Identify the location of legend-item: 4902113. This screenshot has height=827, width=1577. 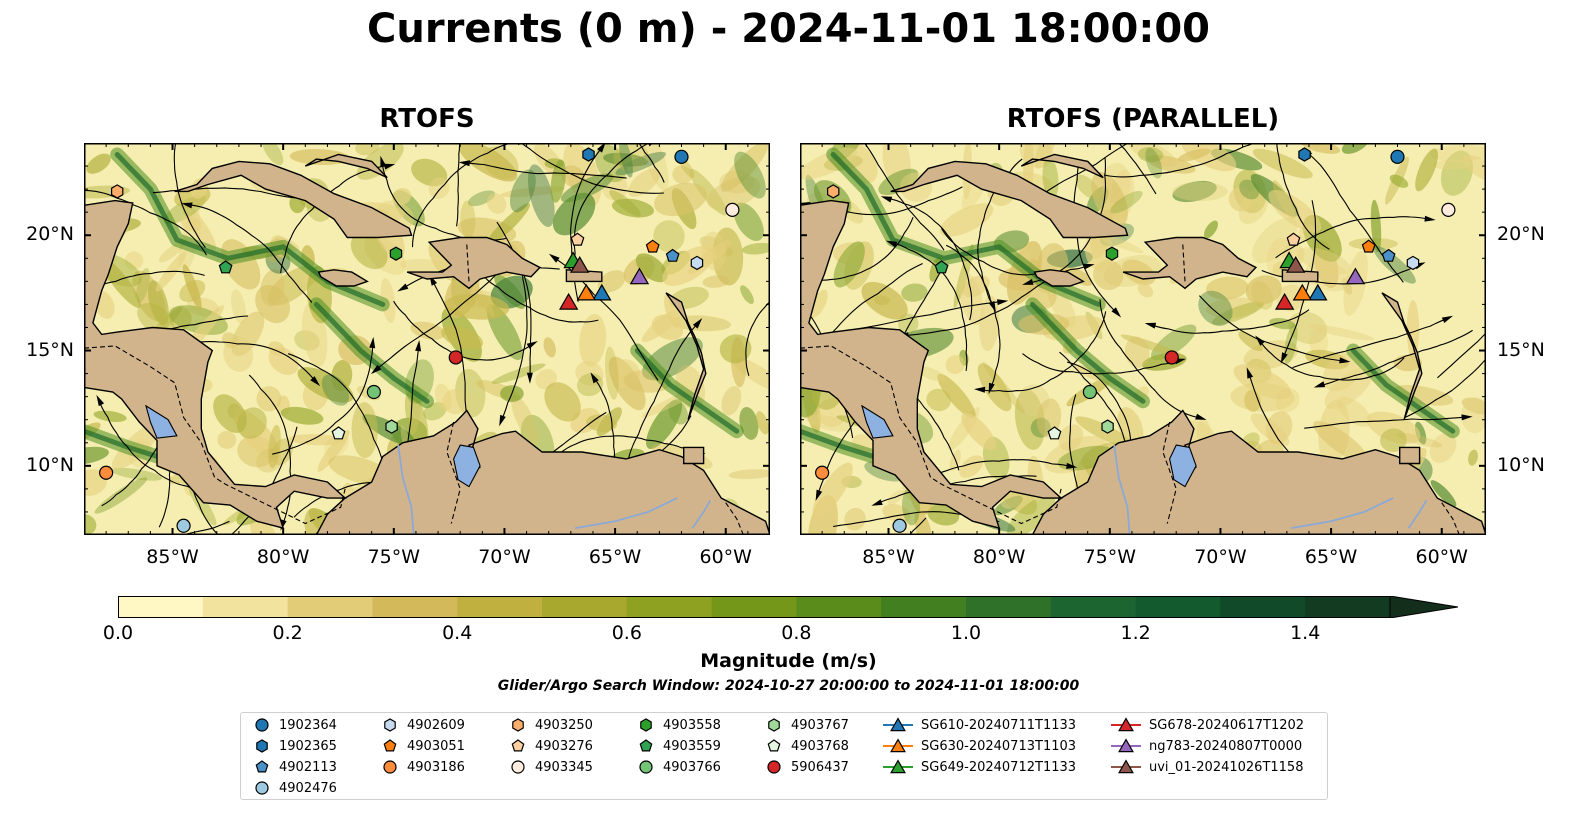
(294, 767).